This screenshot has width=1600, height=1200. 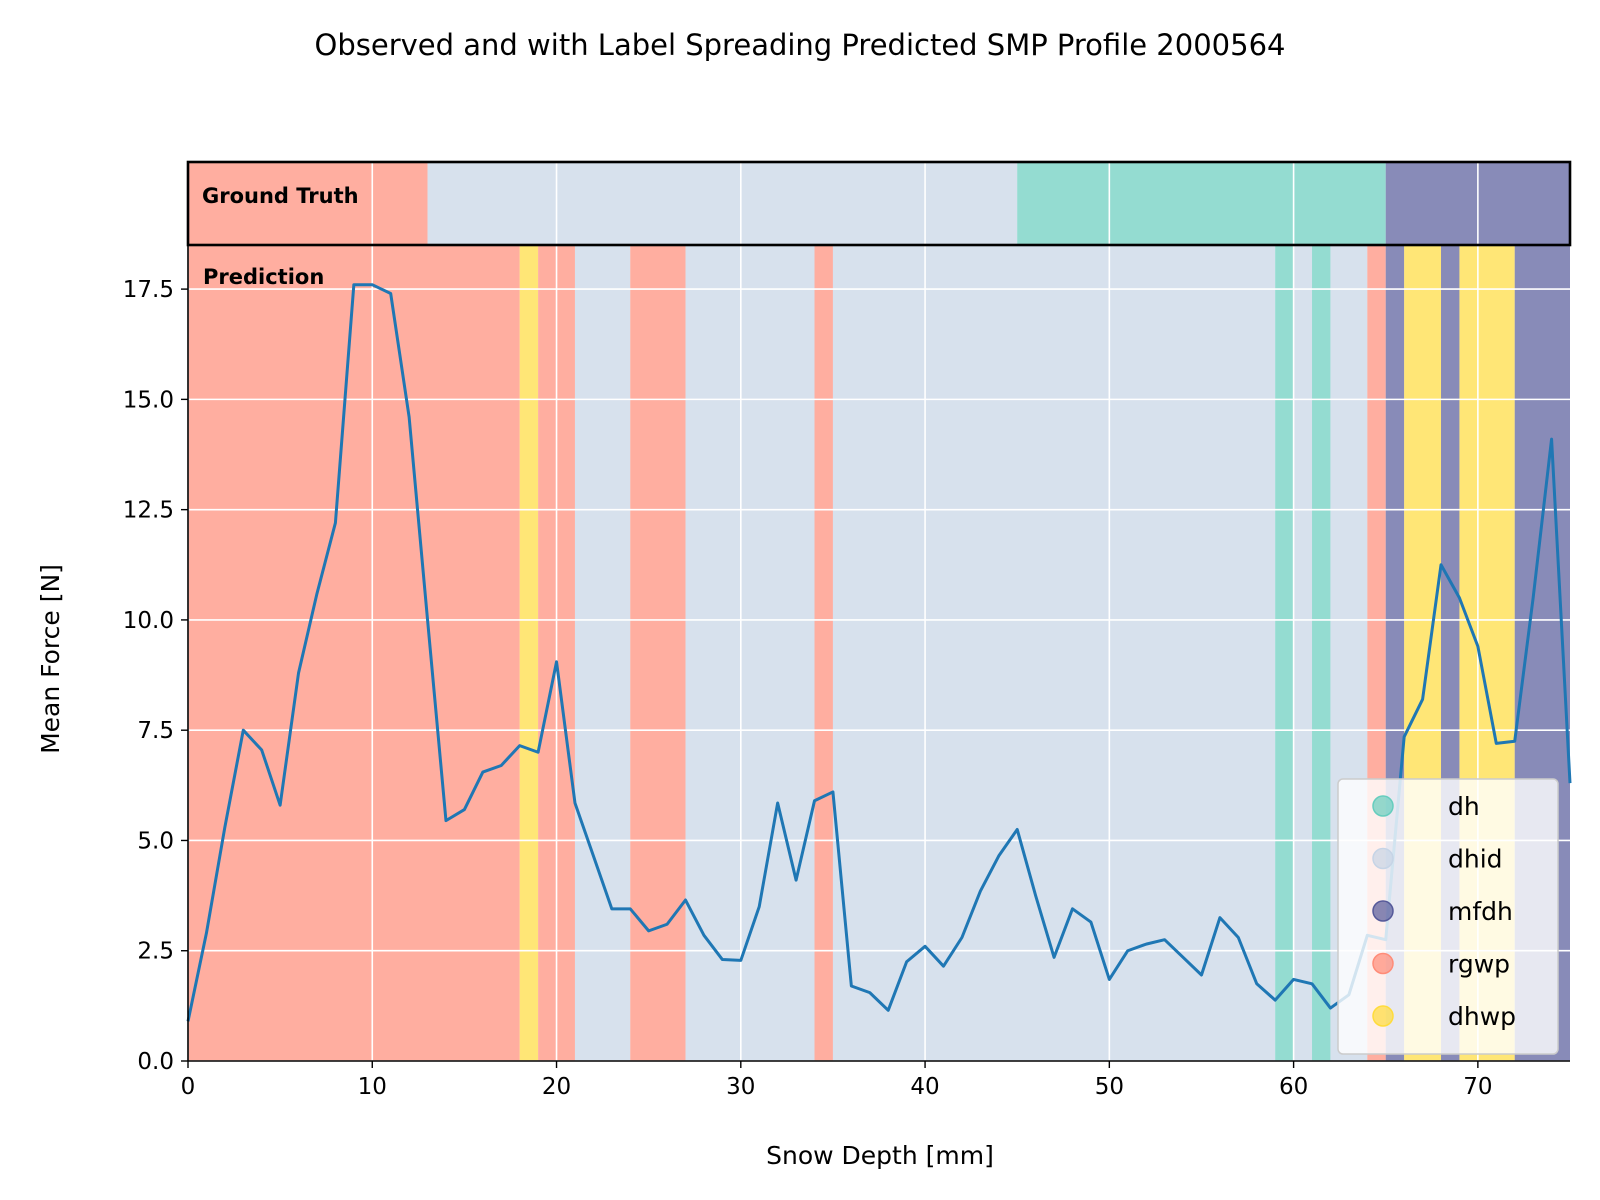 I want to click on prediction-label: Prediction, so click(x=263, y=277).